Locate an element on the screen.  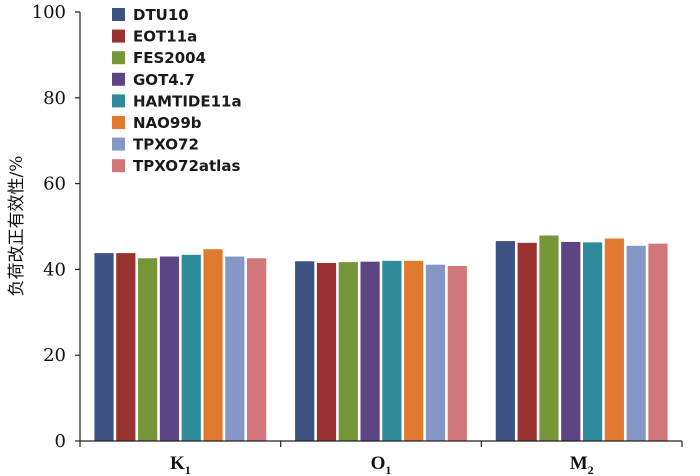
y-tick-label: 40 is located at coordinates (54, 269).